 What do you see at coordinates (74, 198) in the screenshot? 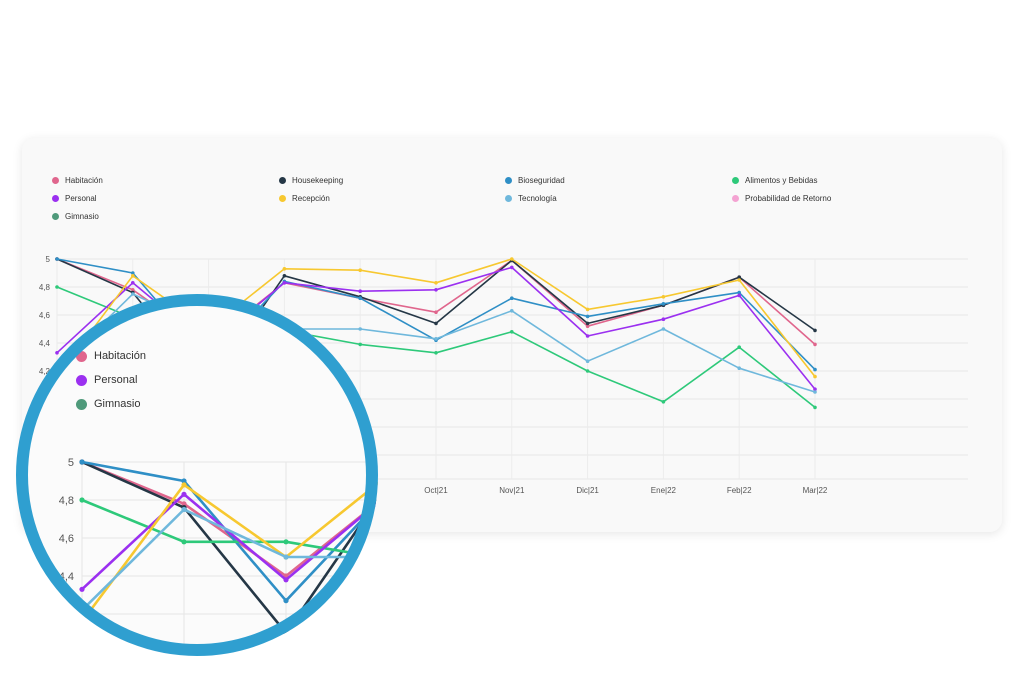
I see `legend-item-personal: Personal` at bounding box center [74, 198].